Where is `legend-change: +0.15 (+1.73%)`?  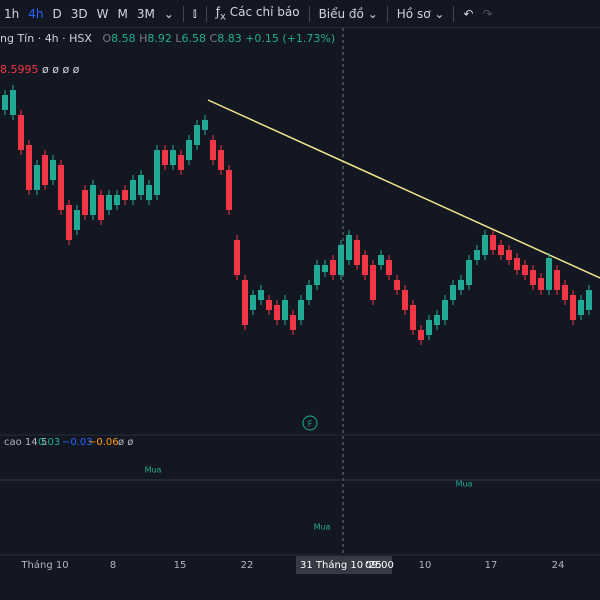 legend-change: +0.15 (+1.73%) is located at coordinates (290, 38).